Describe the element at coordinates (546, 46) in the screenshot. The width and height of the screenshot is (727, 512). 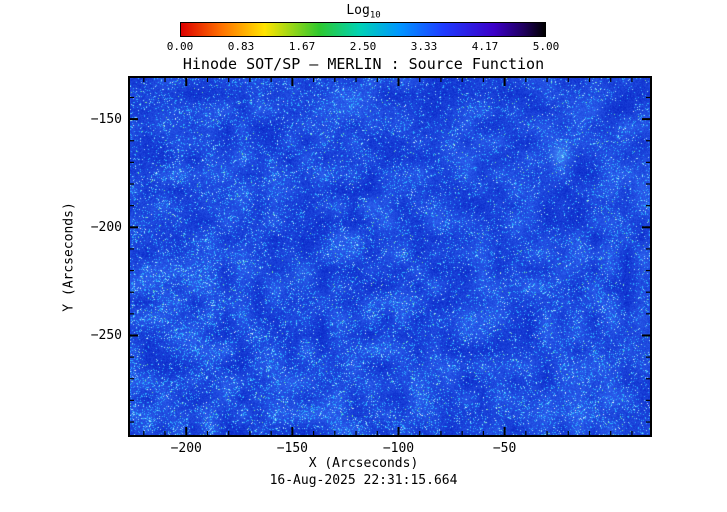
I see `colorbar-tick-label: 5.00` at that location.